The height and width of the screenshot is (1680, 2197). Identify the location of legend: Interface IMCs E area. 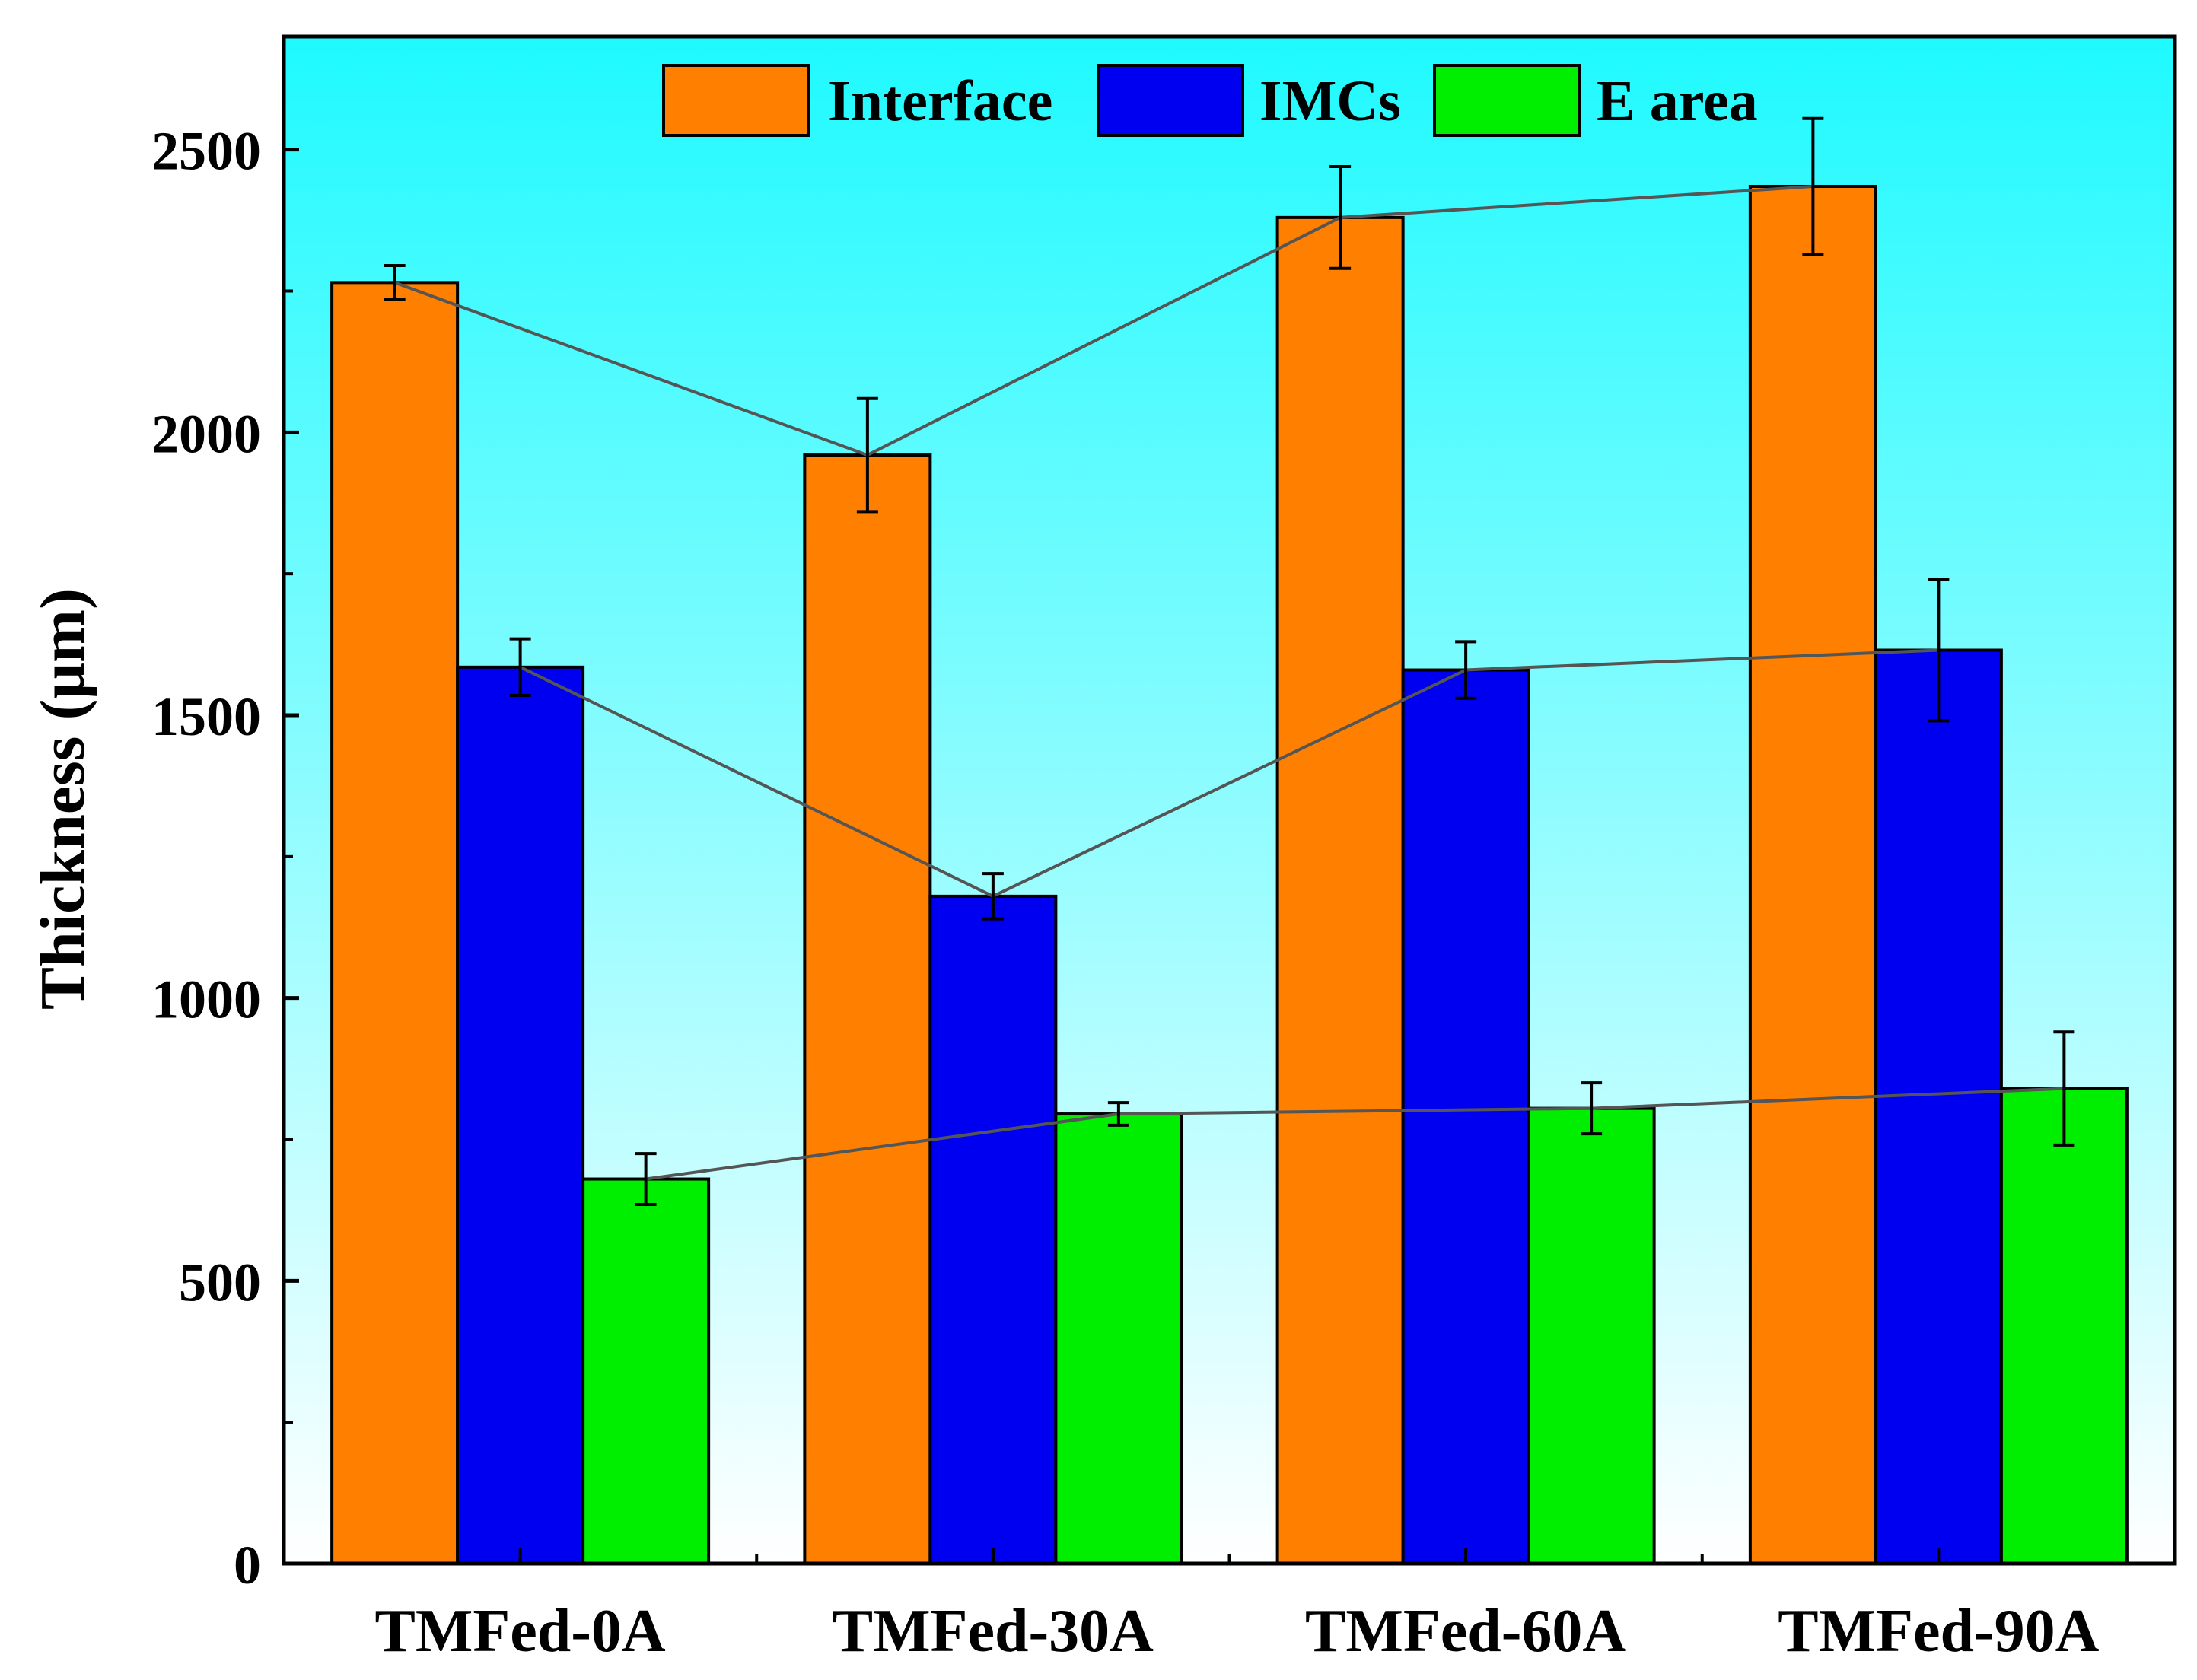
(1210, 101).